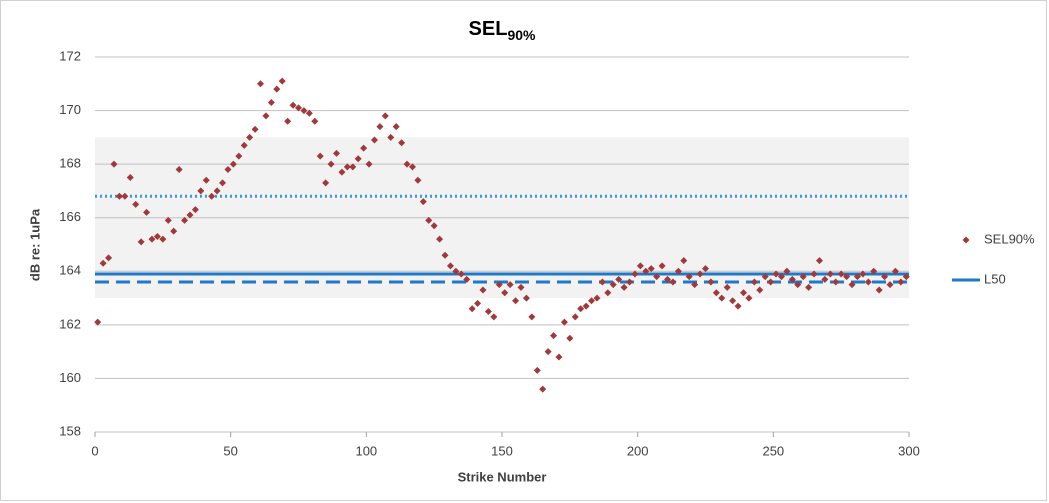 The width and height of the screenshot is (1049, 503). Describe the element at coordinates (995, 278) in the screenshot. I see `legend-label: L50` at that location.